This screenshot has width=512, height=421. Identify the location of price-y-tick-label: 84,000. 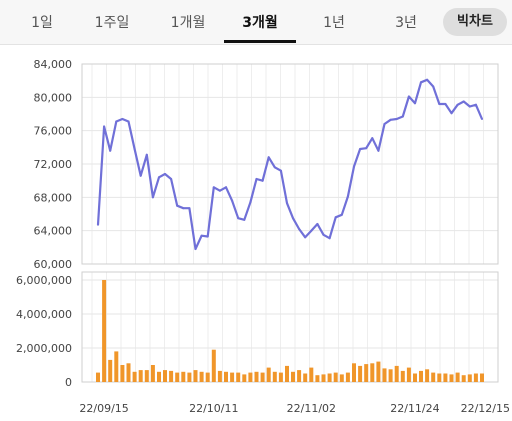
(53, 64).